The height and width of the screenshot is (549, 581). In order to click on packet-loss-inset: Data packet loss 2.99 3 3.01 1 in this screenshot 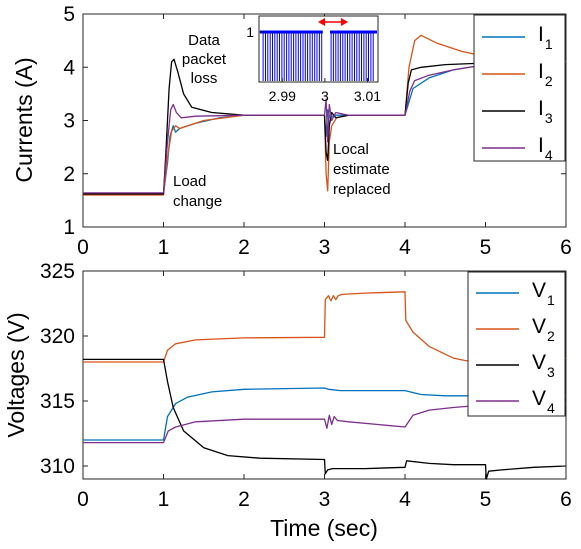, I will do `click(281, 59)`.